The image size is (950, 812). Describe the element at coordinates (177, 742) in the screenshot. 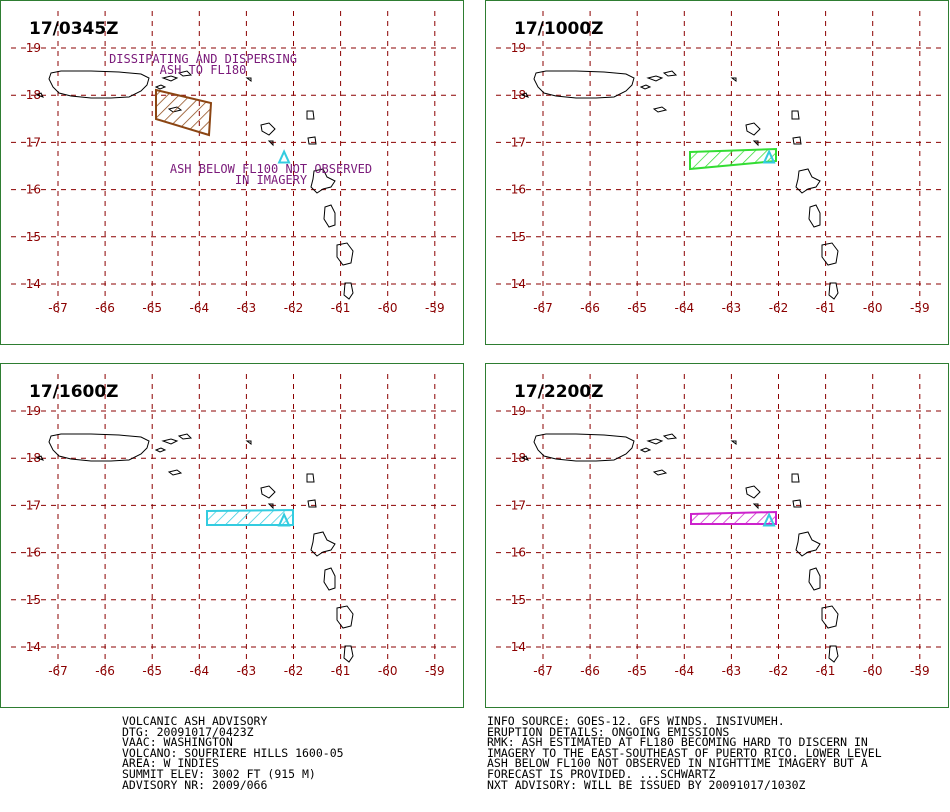

I see `advisory-line: VAAC: WASHINGTON` at that location.